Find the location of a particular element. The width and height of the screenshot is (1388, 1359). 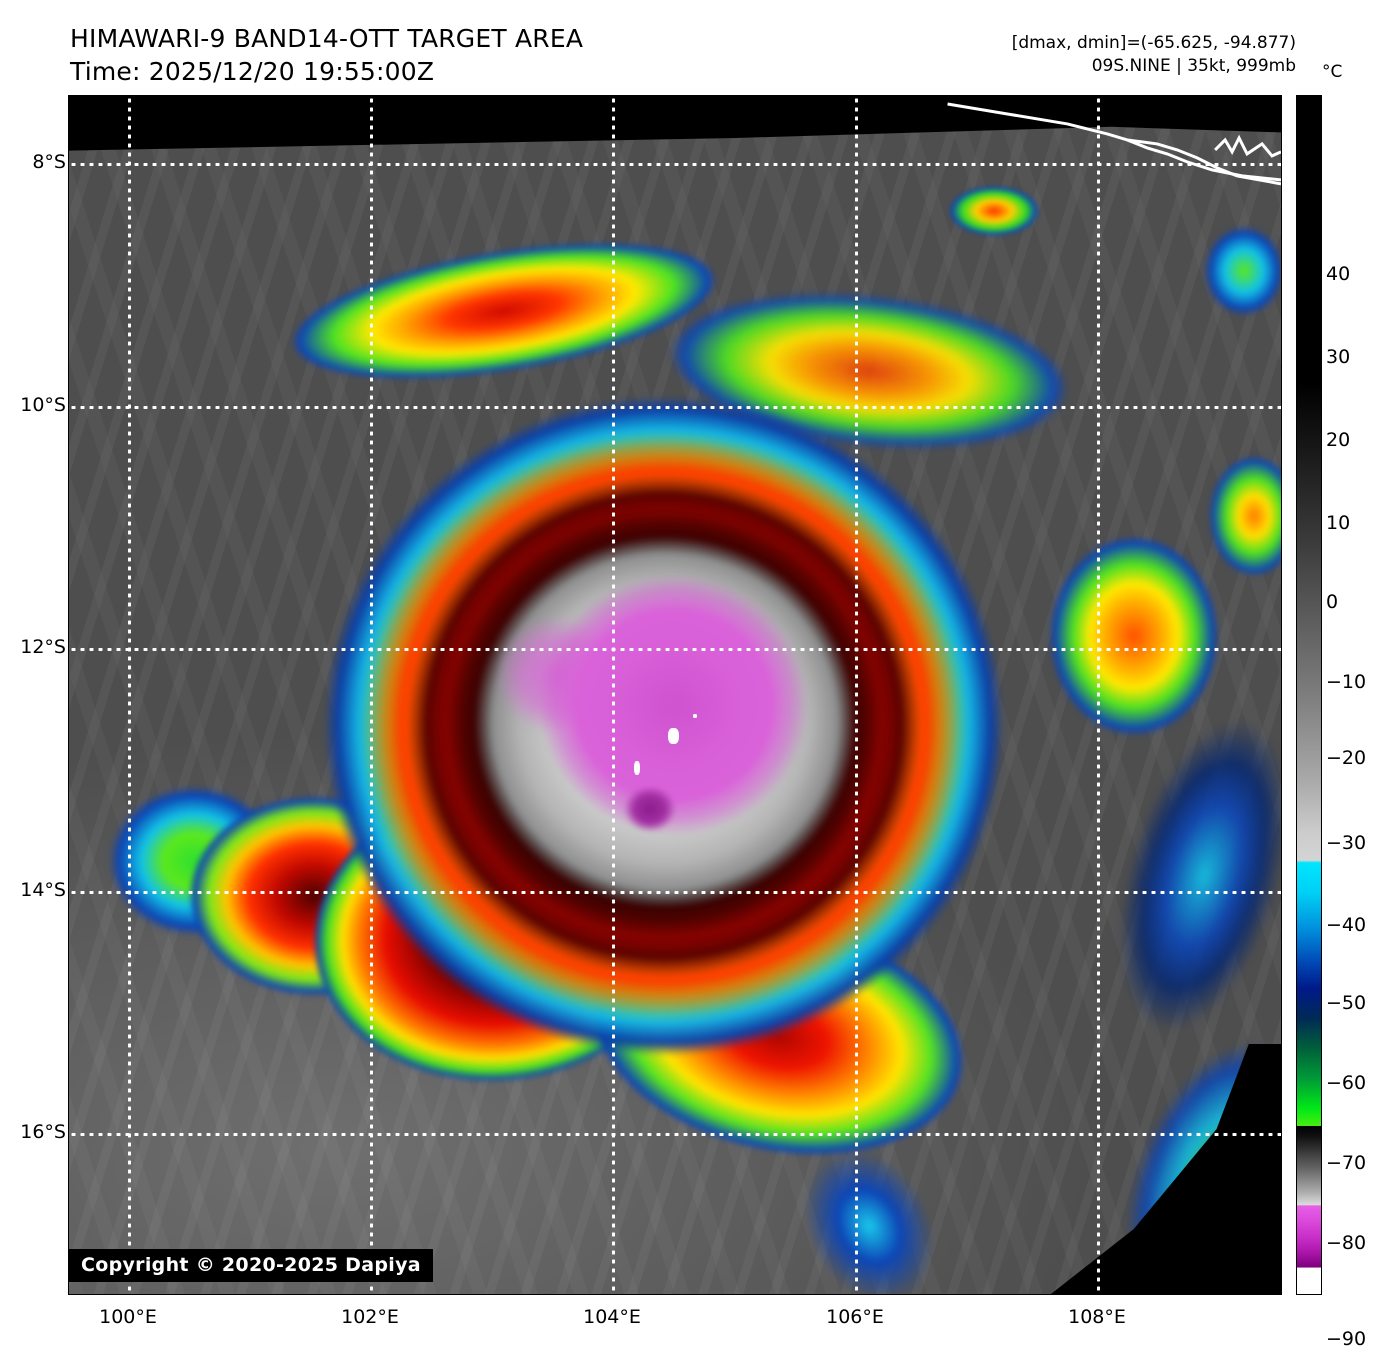

lon-tick-102e: 102°E is located at coordinates (370, 1317).